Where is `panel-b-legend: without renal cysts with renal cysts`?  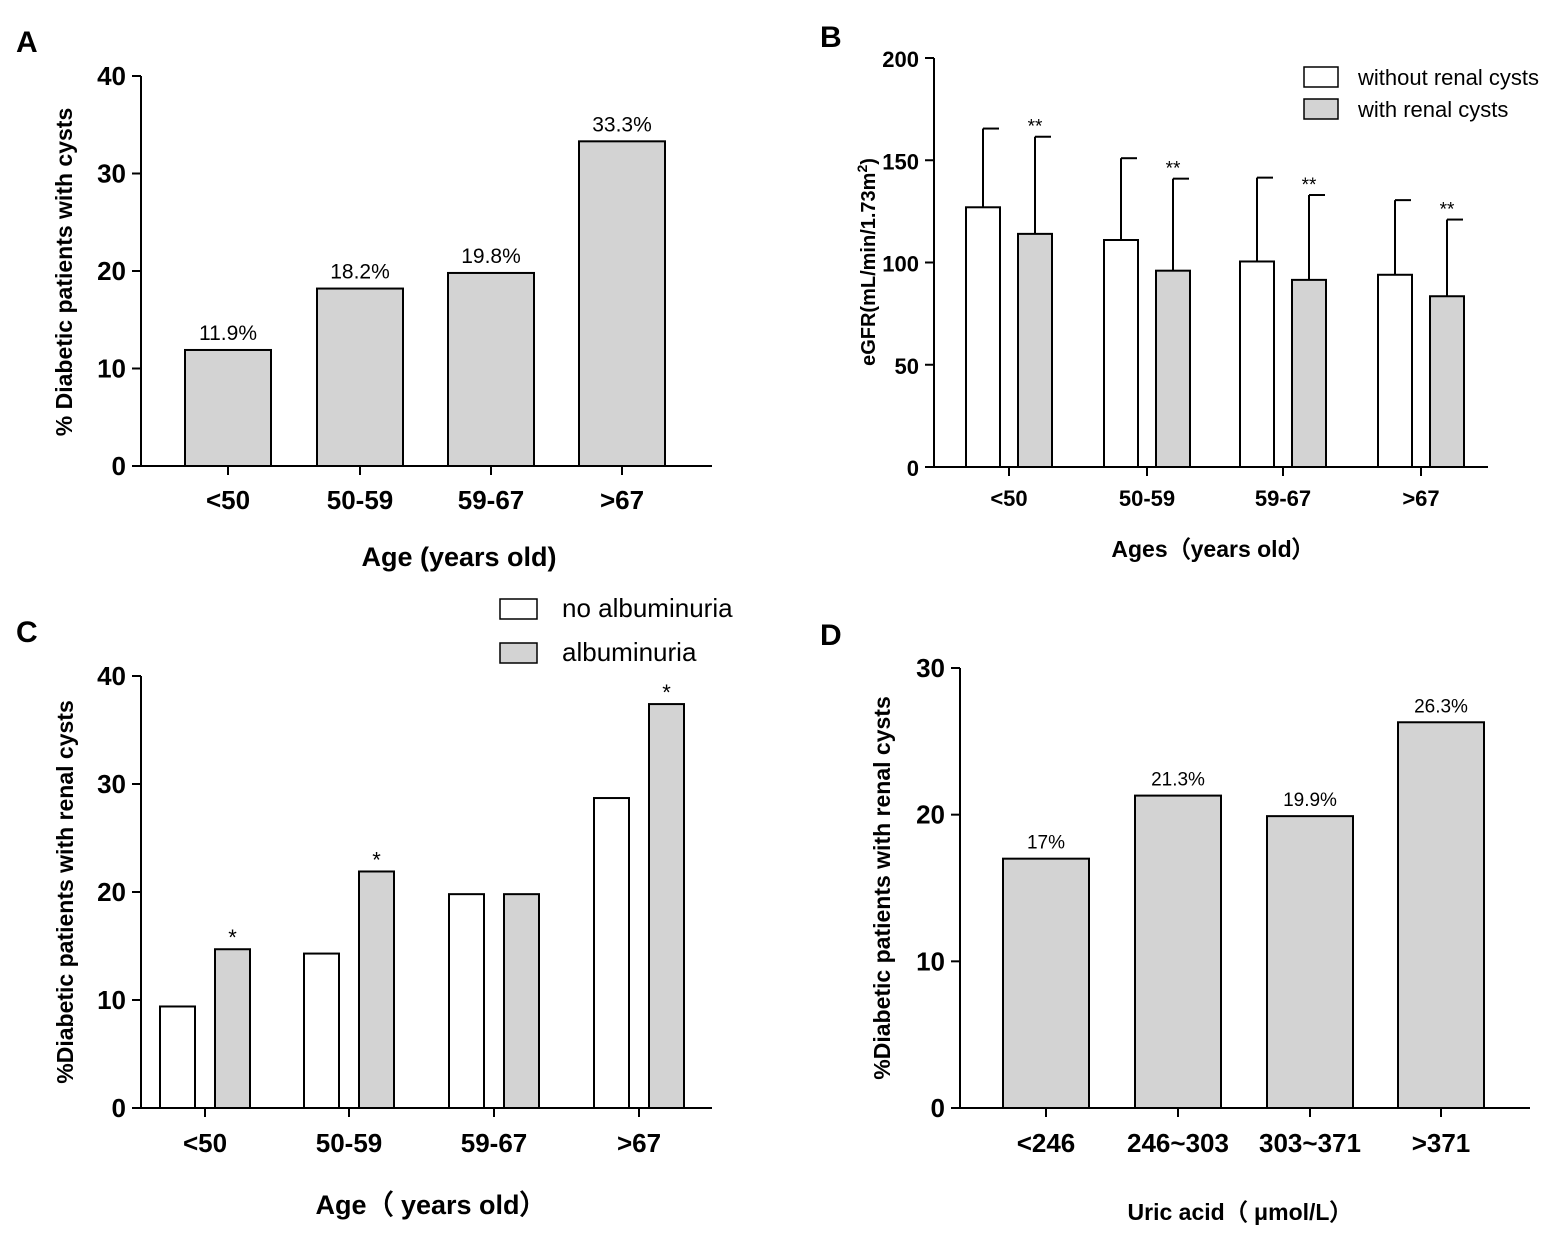 panel-b-legend: without renal cysts with renal cysts is located at coordinates (1421, 93).